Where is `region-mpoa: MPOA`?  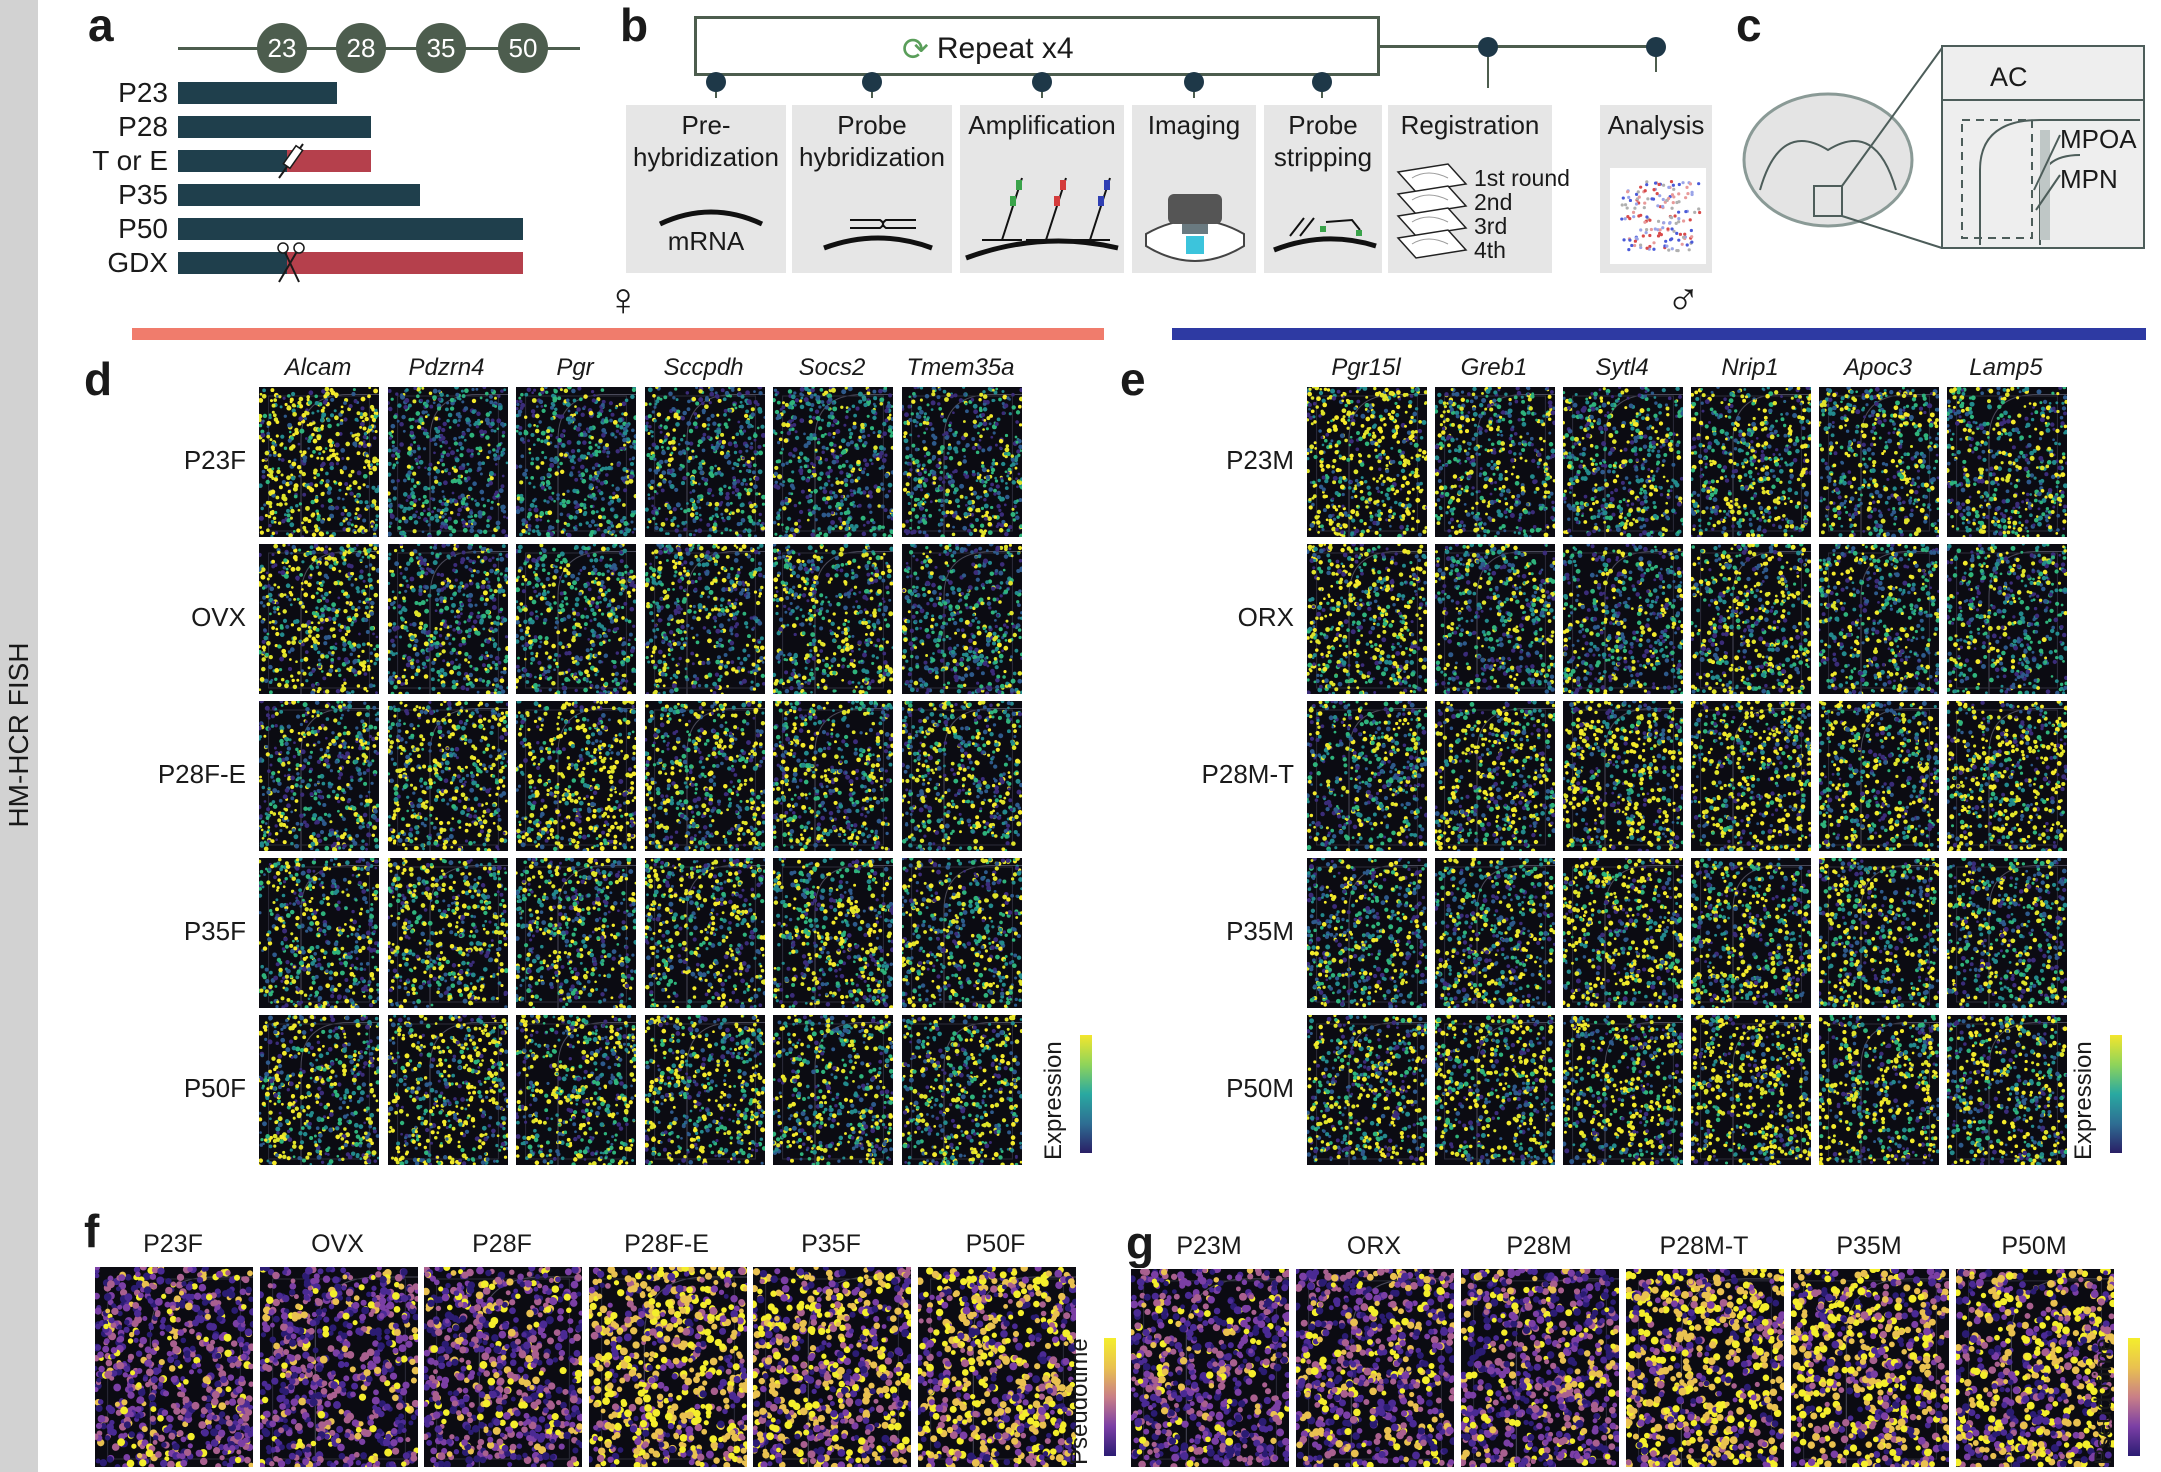
region-mpoa: MPOA is located at coordinates (2098, 139).